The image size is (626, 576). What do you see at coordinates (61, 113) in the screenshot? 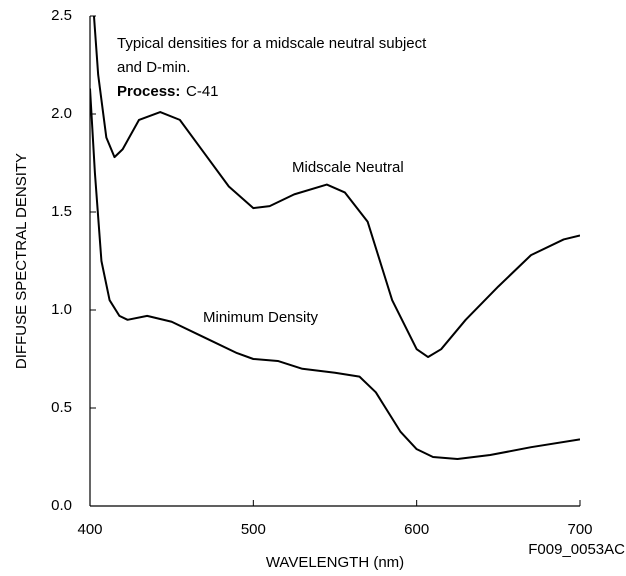
I see `y-tick-label: 2.0` at bounding box center [61, 113].